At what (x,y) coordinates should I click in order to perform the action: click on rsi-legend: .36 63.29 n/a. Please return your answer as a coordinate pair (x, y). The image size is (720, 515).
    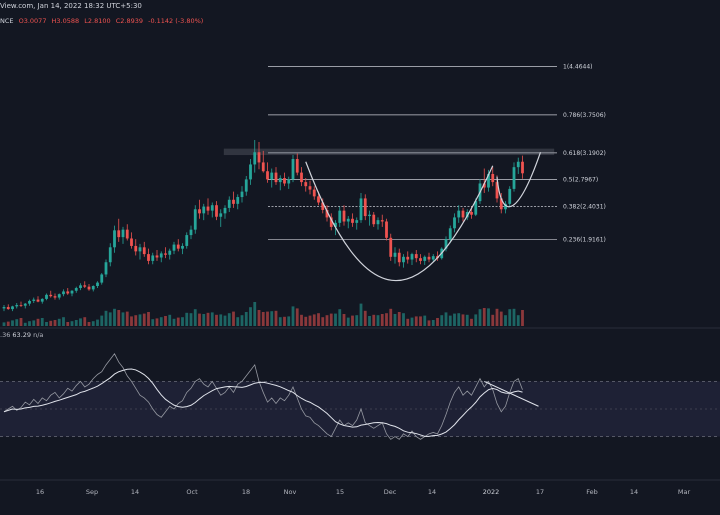
    Looking at the image, I should click on (21, 335).